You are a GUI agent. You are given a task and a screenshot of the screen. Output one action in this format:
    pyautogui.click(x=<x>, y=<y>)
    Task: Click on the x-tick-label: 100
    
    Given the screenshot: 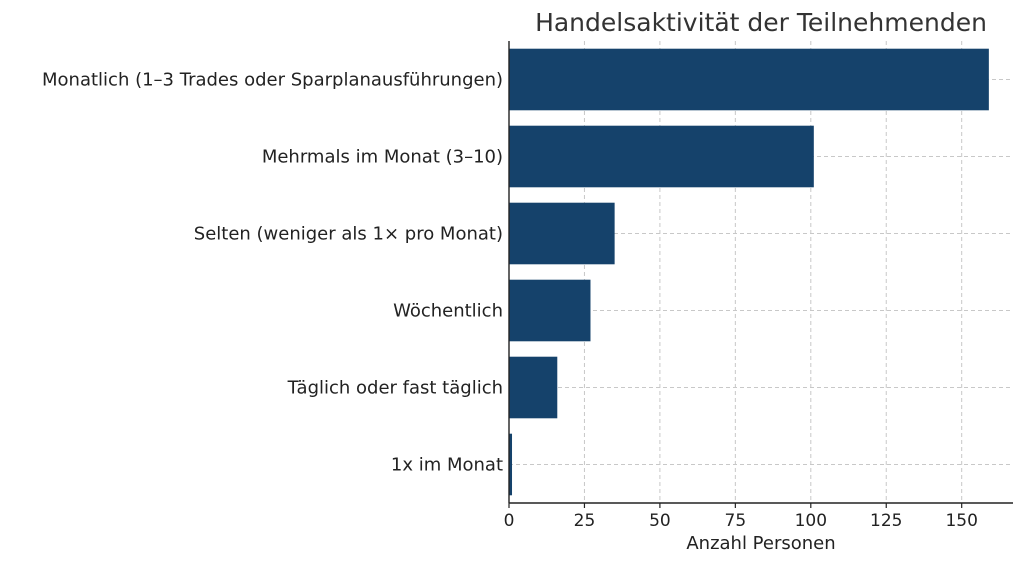 What is the action you would take?
    pyautogui.click(x=811, y=521)
    